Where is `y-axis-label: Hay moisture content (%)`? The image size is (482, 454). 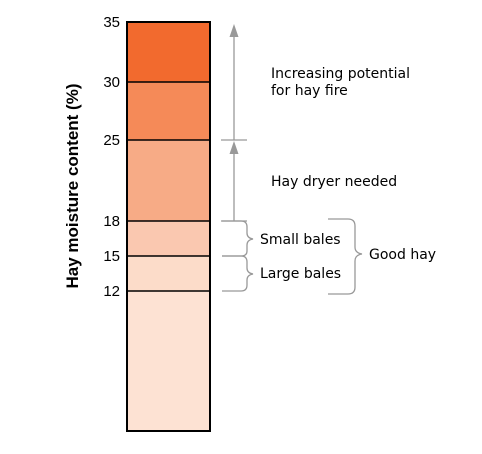
y-axis-label: Hay moisture content (%) is located at coordinates (72, 186).